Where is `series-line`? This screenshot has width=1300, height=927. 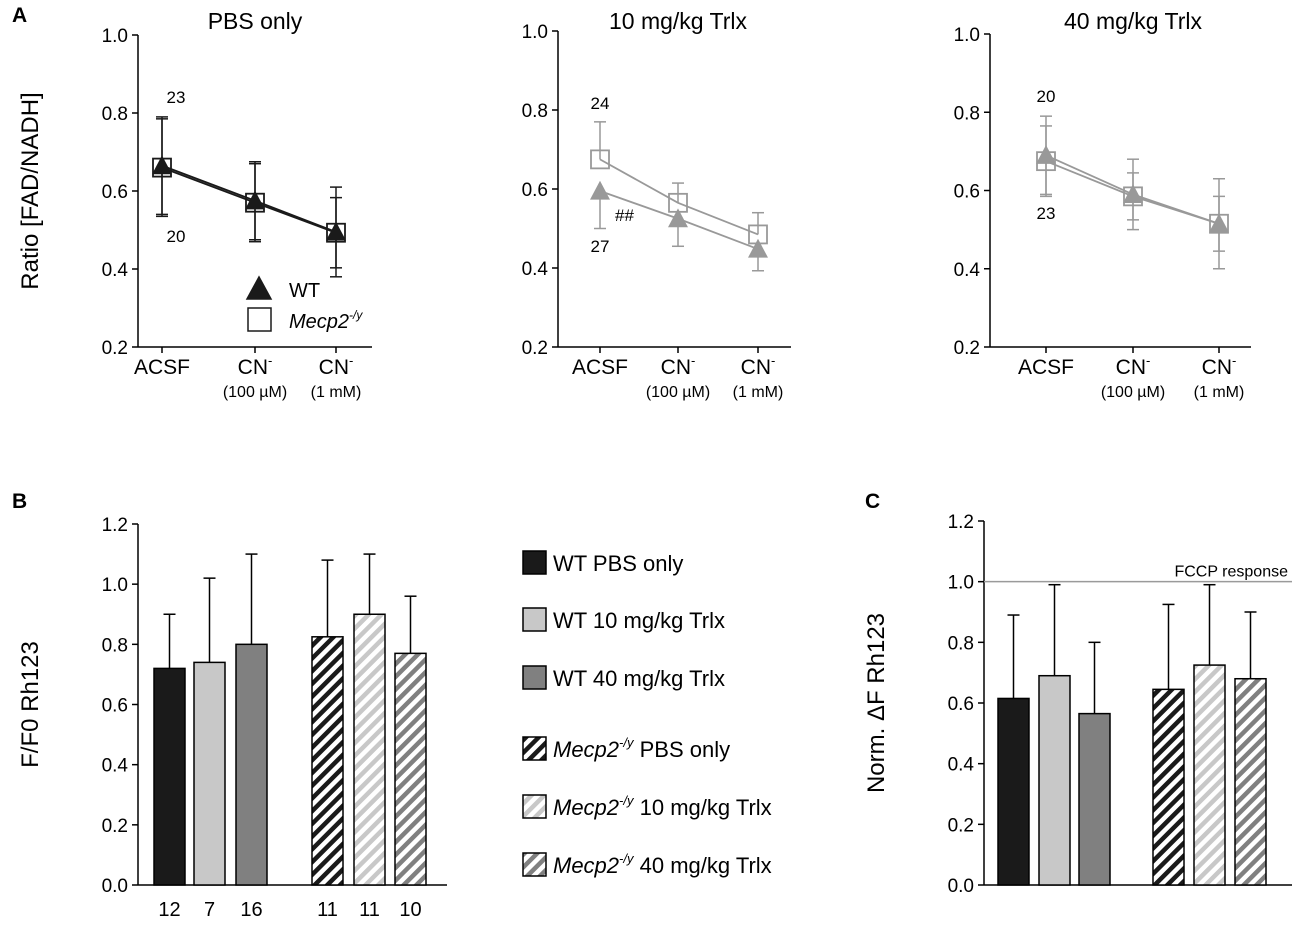 series-line is located at coordinates (249, 198).